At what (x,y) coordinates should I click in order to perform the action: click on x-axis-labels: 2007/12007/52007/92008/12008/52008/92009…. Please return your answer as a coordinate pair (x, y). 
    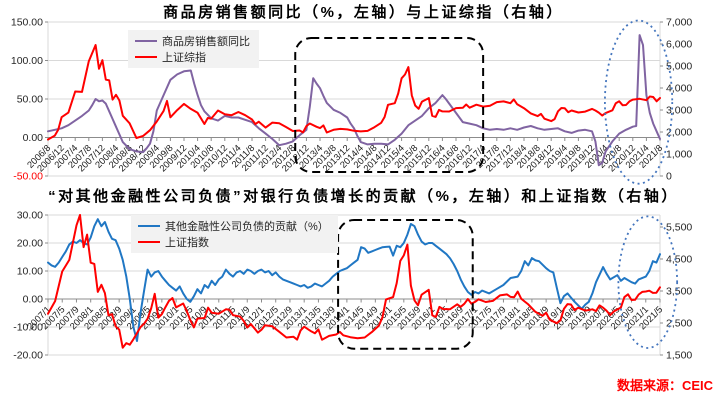
    Looking at the image, I should click on (344, 317).